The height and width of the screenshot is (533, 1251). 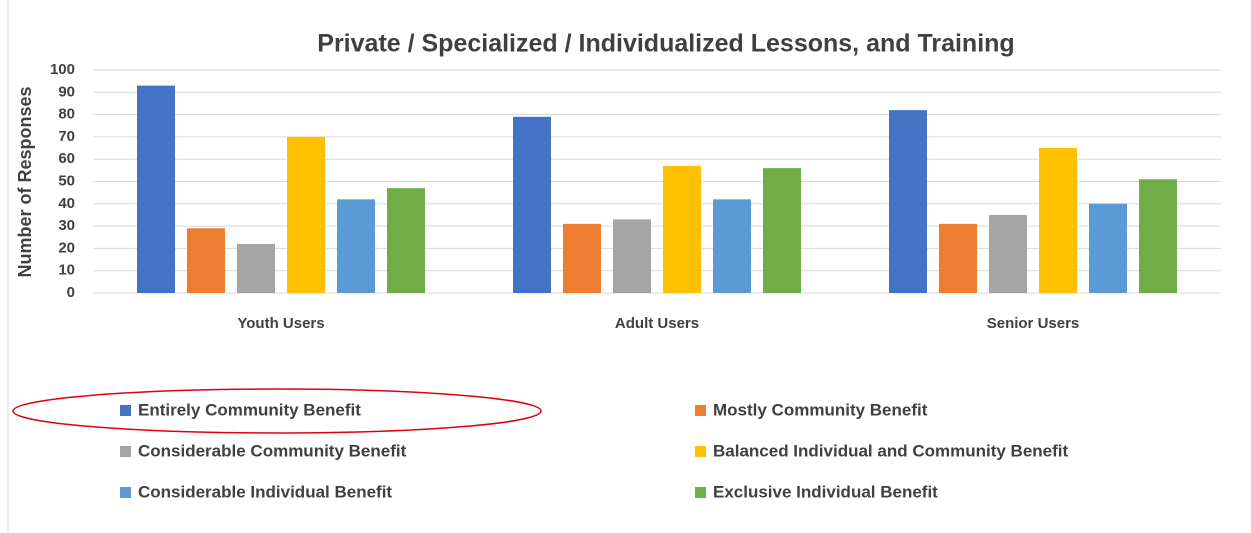 What do you see at coordinates (272, 450) in the screenshot?
I see `legend-label: Considerable Community Benefit` at bounding box center [272, 450].